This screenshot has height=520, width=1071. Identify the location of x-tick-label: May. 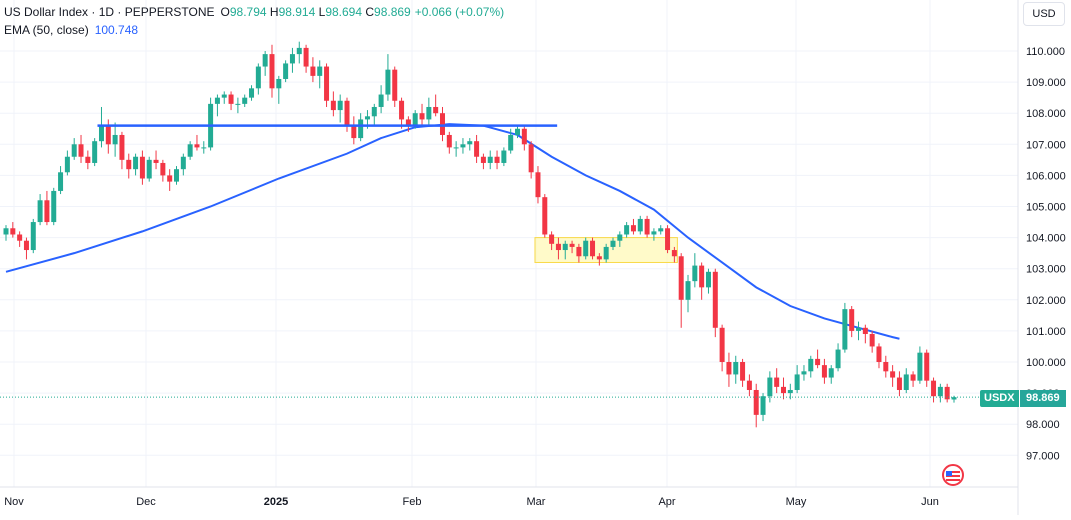
(796, 502).